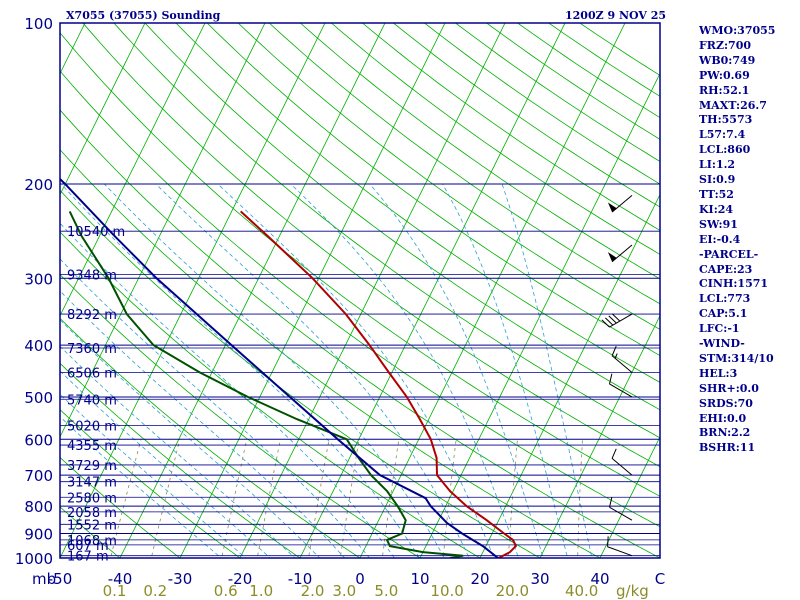 This screenshot has width=800, height=600. I want to click on stat-item: -PARCEL-, so click(729, 254).